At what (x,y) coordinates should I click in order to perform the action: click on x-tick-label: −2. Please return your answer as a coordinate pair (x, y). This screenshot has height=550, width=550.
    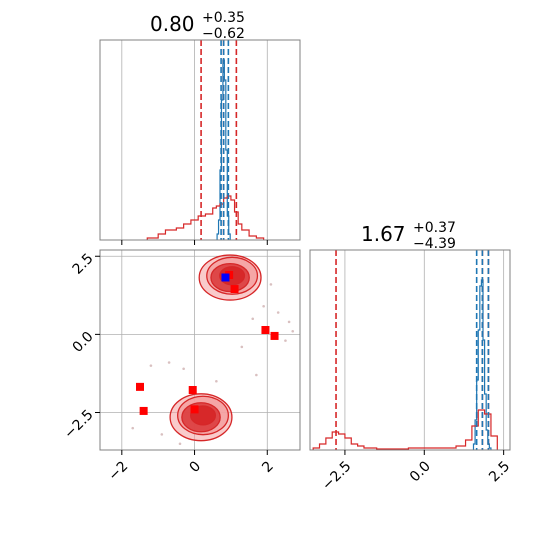
    Looking at the image, I should click on (119, 471).